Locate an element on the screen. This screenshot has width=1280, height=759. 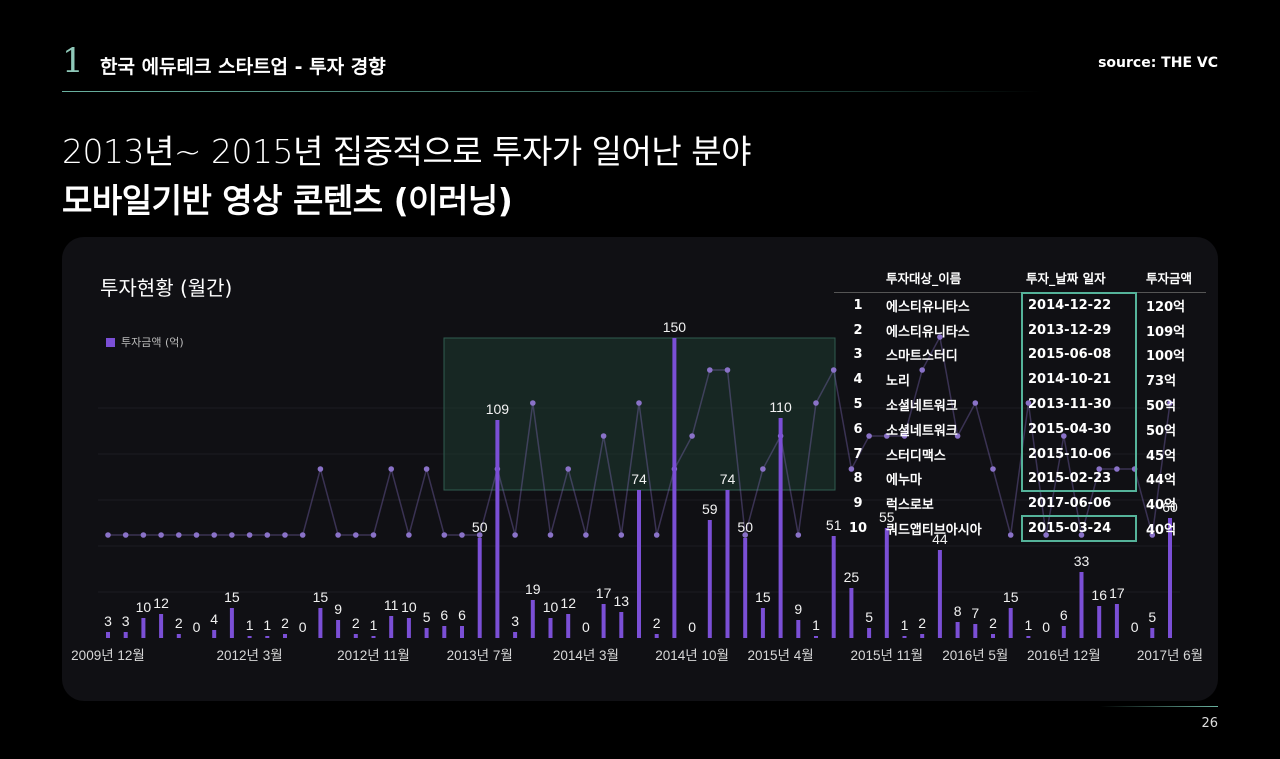
bar-value-label: 7 is located at coordinates (975, 613).